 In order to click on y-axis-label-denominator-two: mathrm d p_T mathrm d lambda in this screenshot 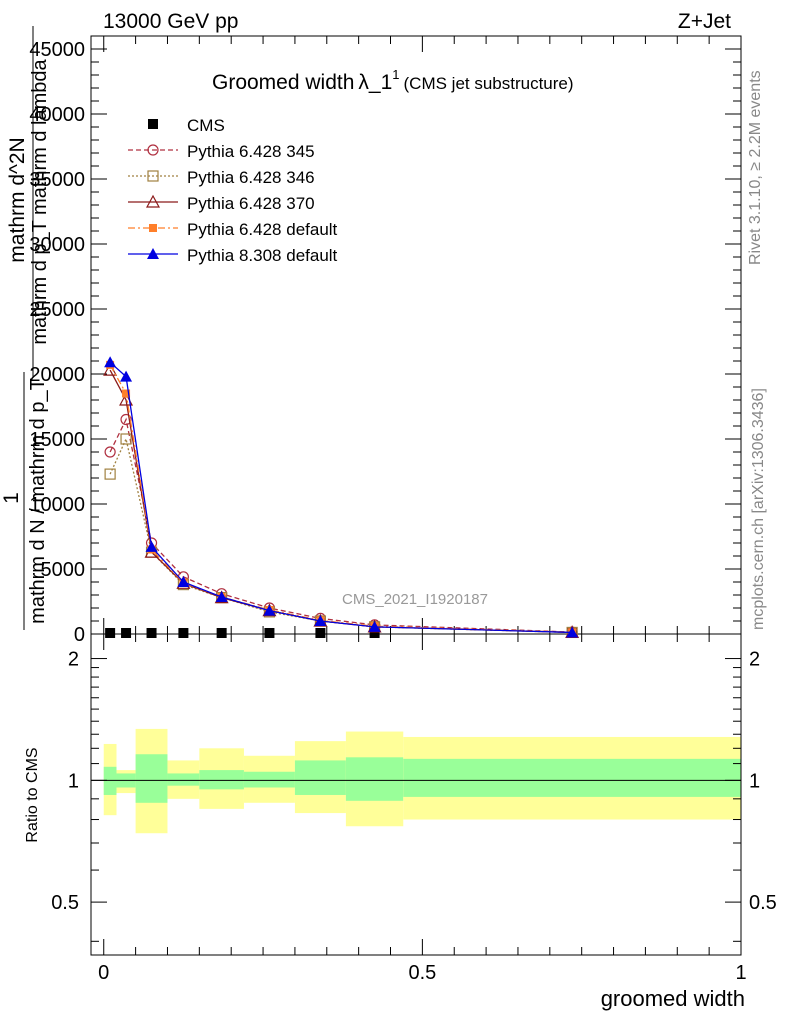, I will do `click(40, 201)`.